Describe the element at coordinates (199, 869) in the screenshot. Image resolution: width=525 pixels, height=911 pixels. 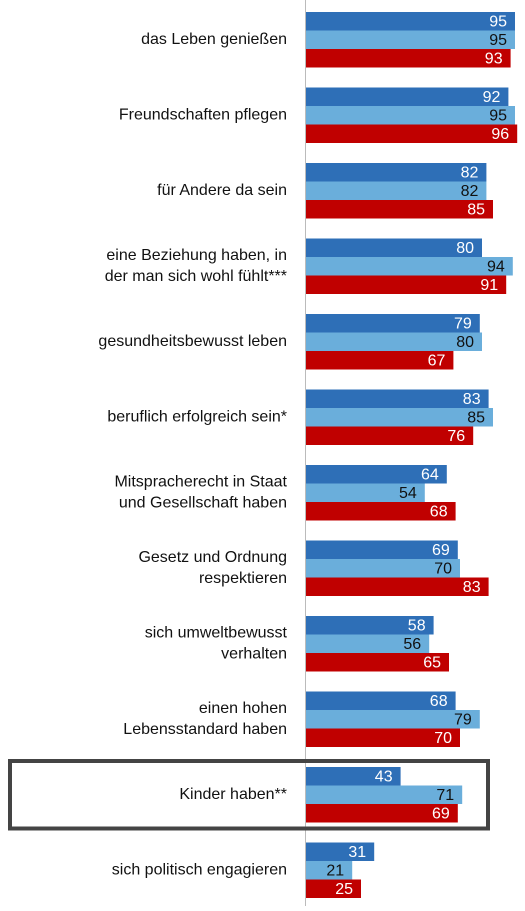
I see `category-label: sich politisch engagieren` at that location.